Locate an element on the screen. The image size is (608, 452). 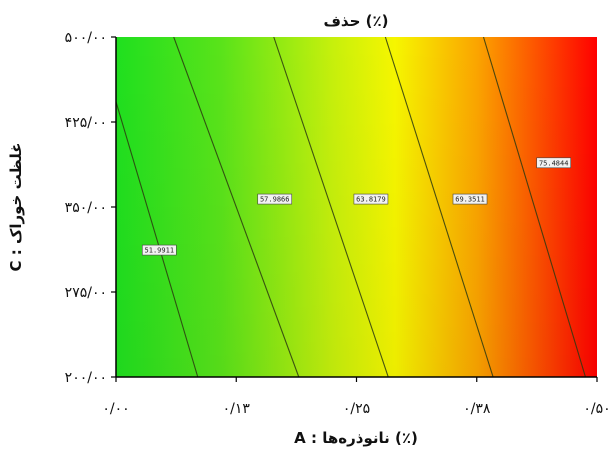
y-tick-label: ۵۰۰/۰۰ is located at coordinates (86, 38).